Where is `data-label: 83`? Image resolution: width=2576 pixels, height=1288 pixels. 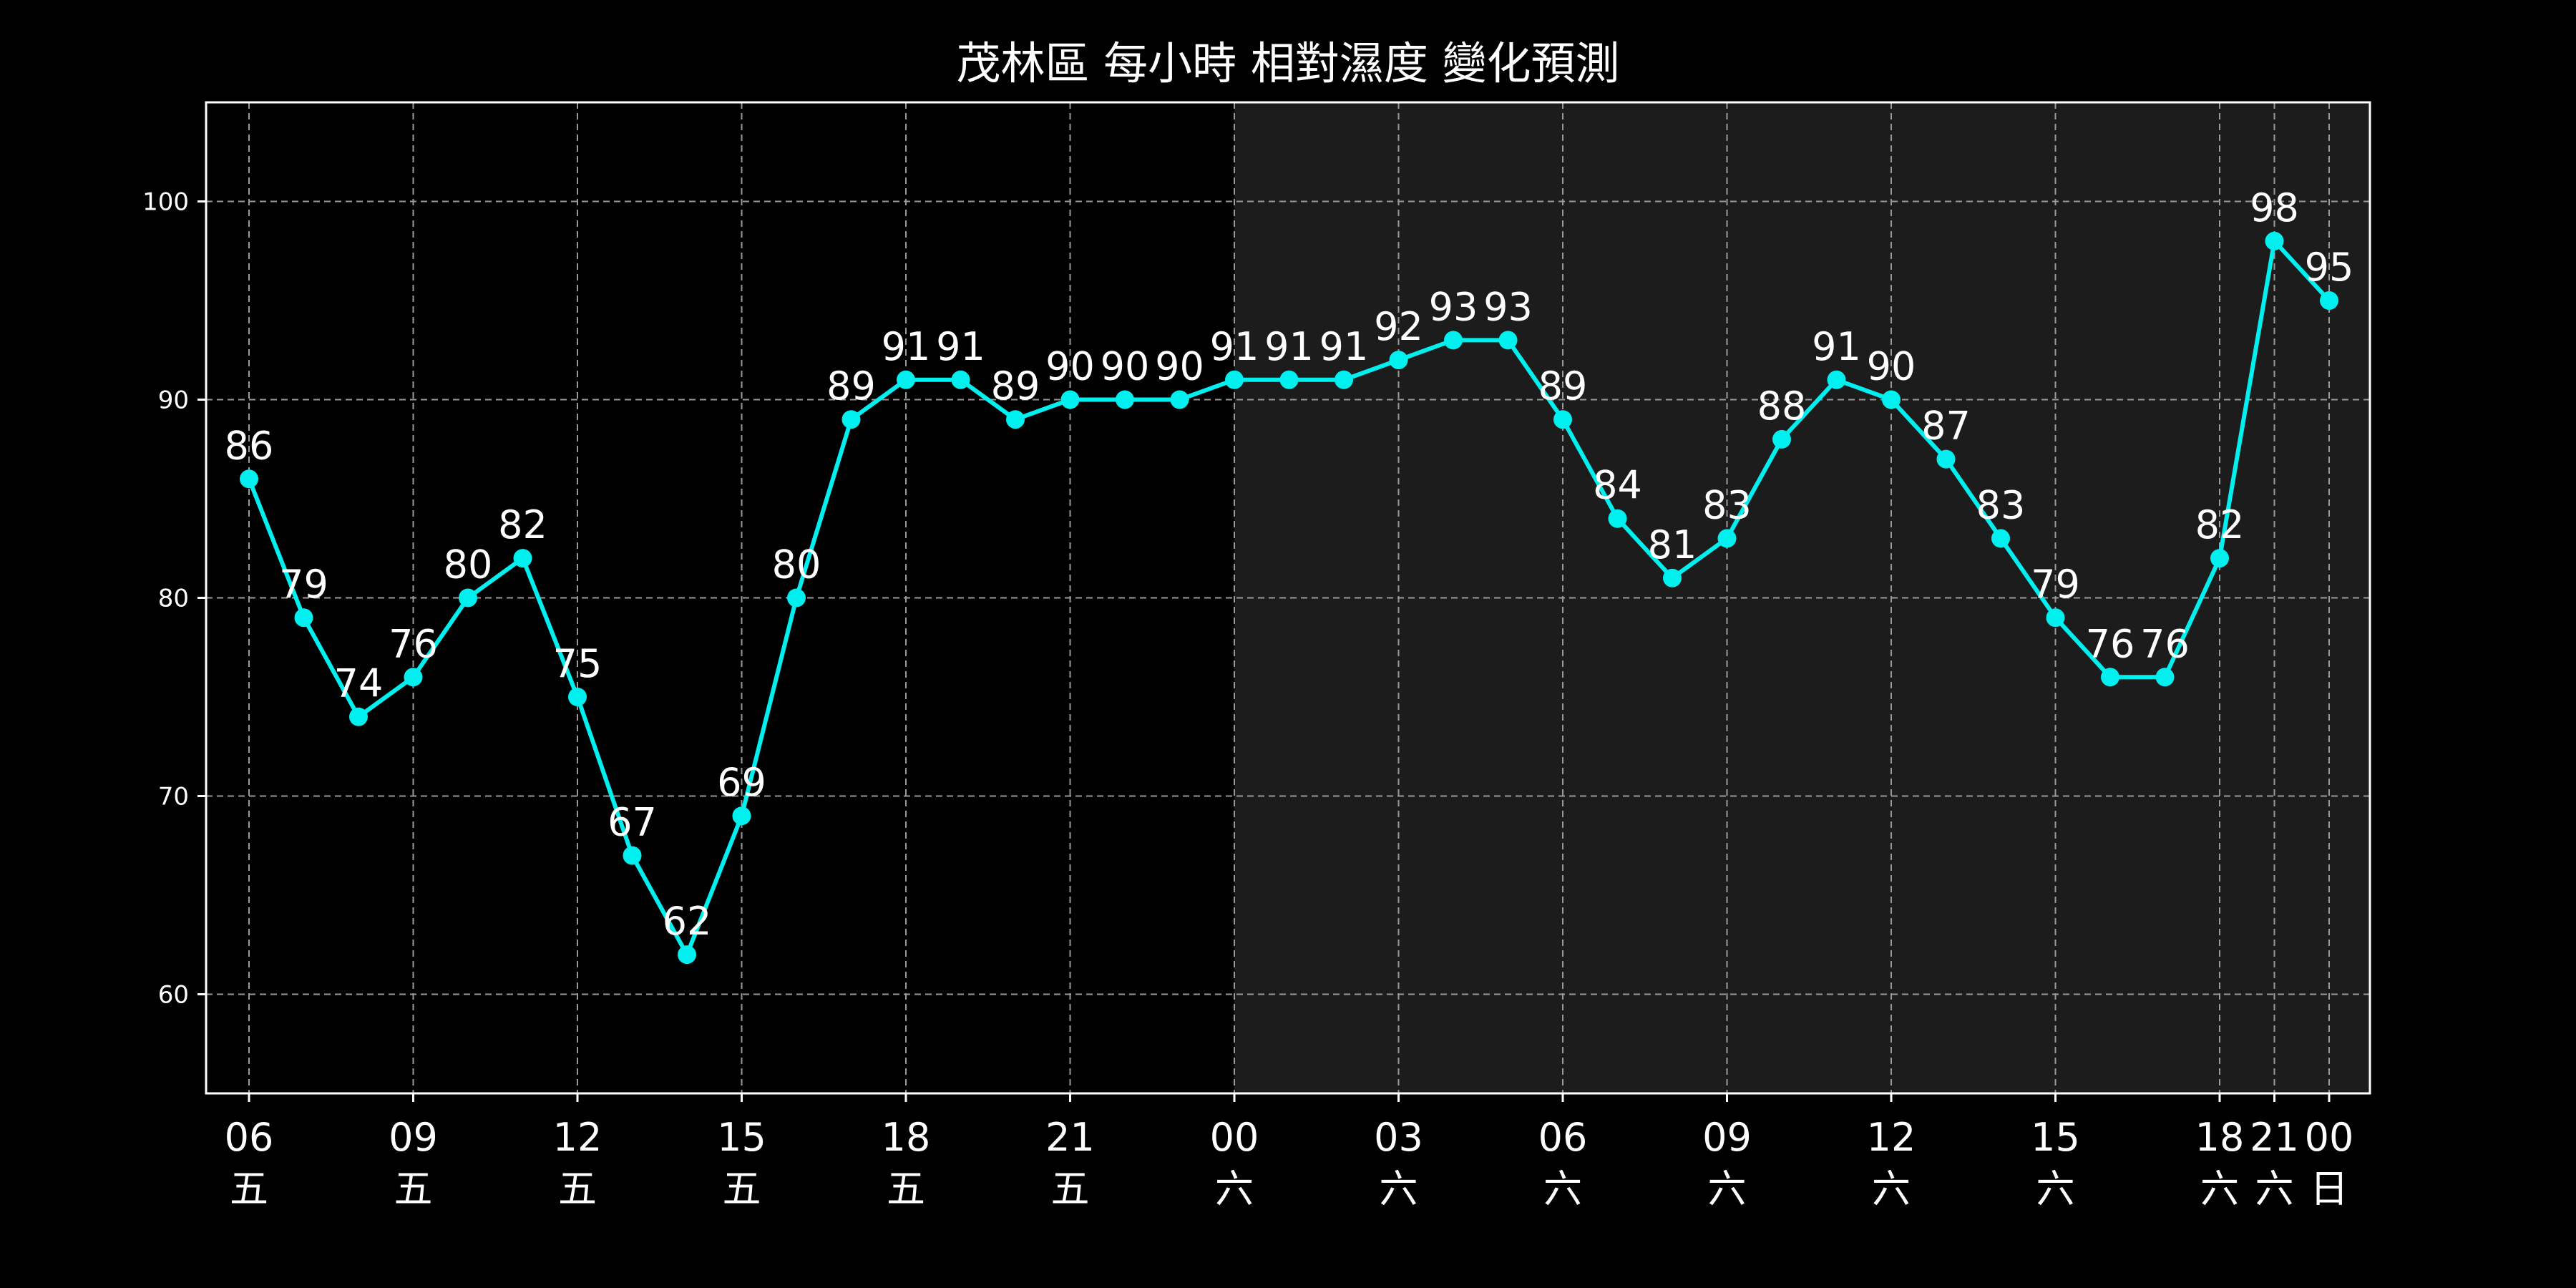
data-label: 83 is located at coordinates (2001, 504).